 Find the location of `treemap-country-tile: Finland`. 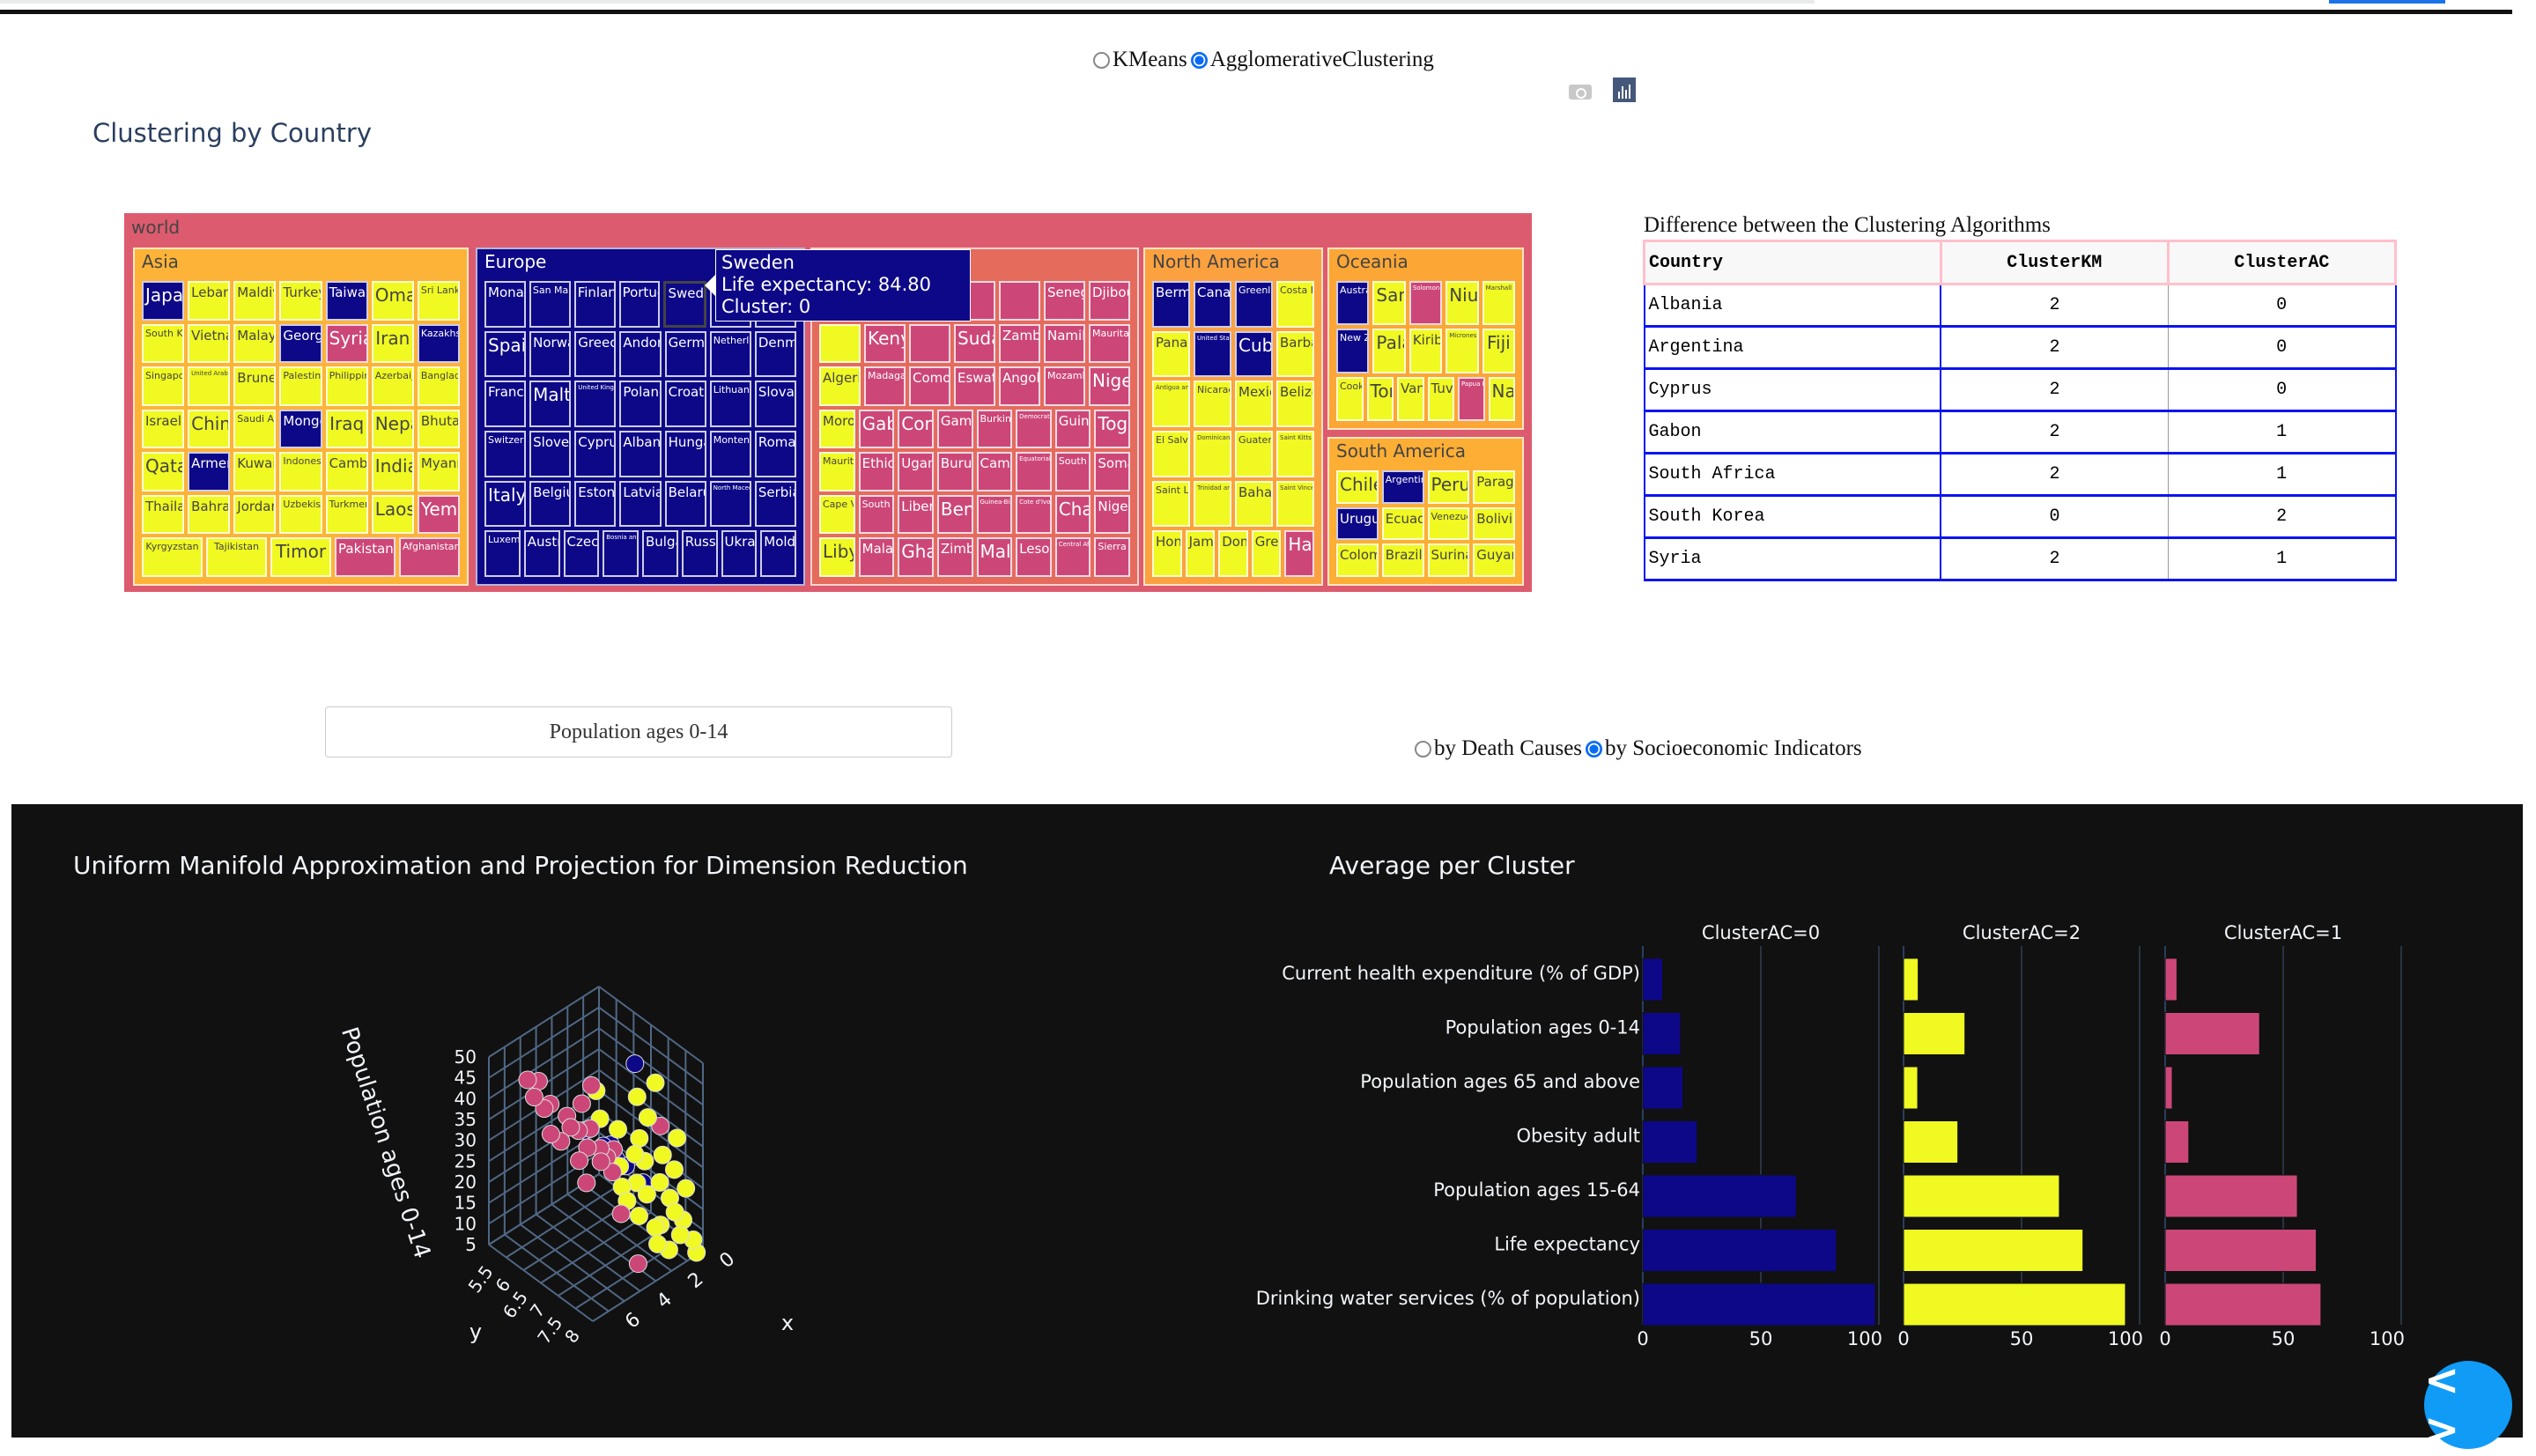

treemap-country-tile: Finland is located at coordinates (594, 304).